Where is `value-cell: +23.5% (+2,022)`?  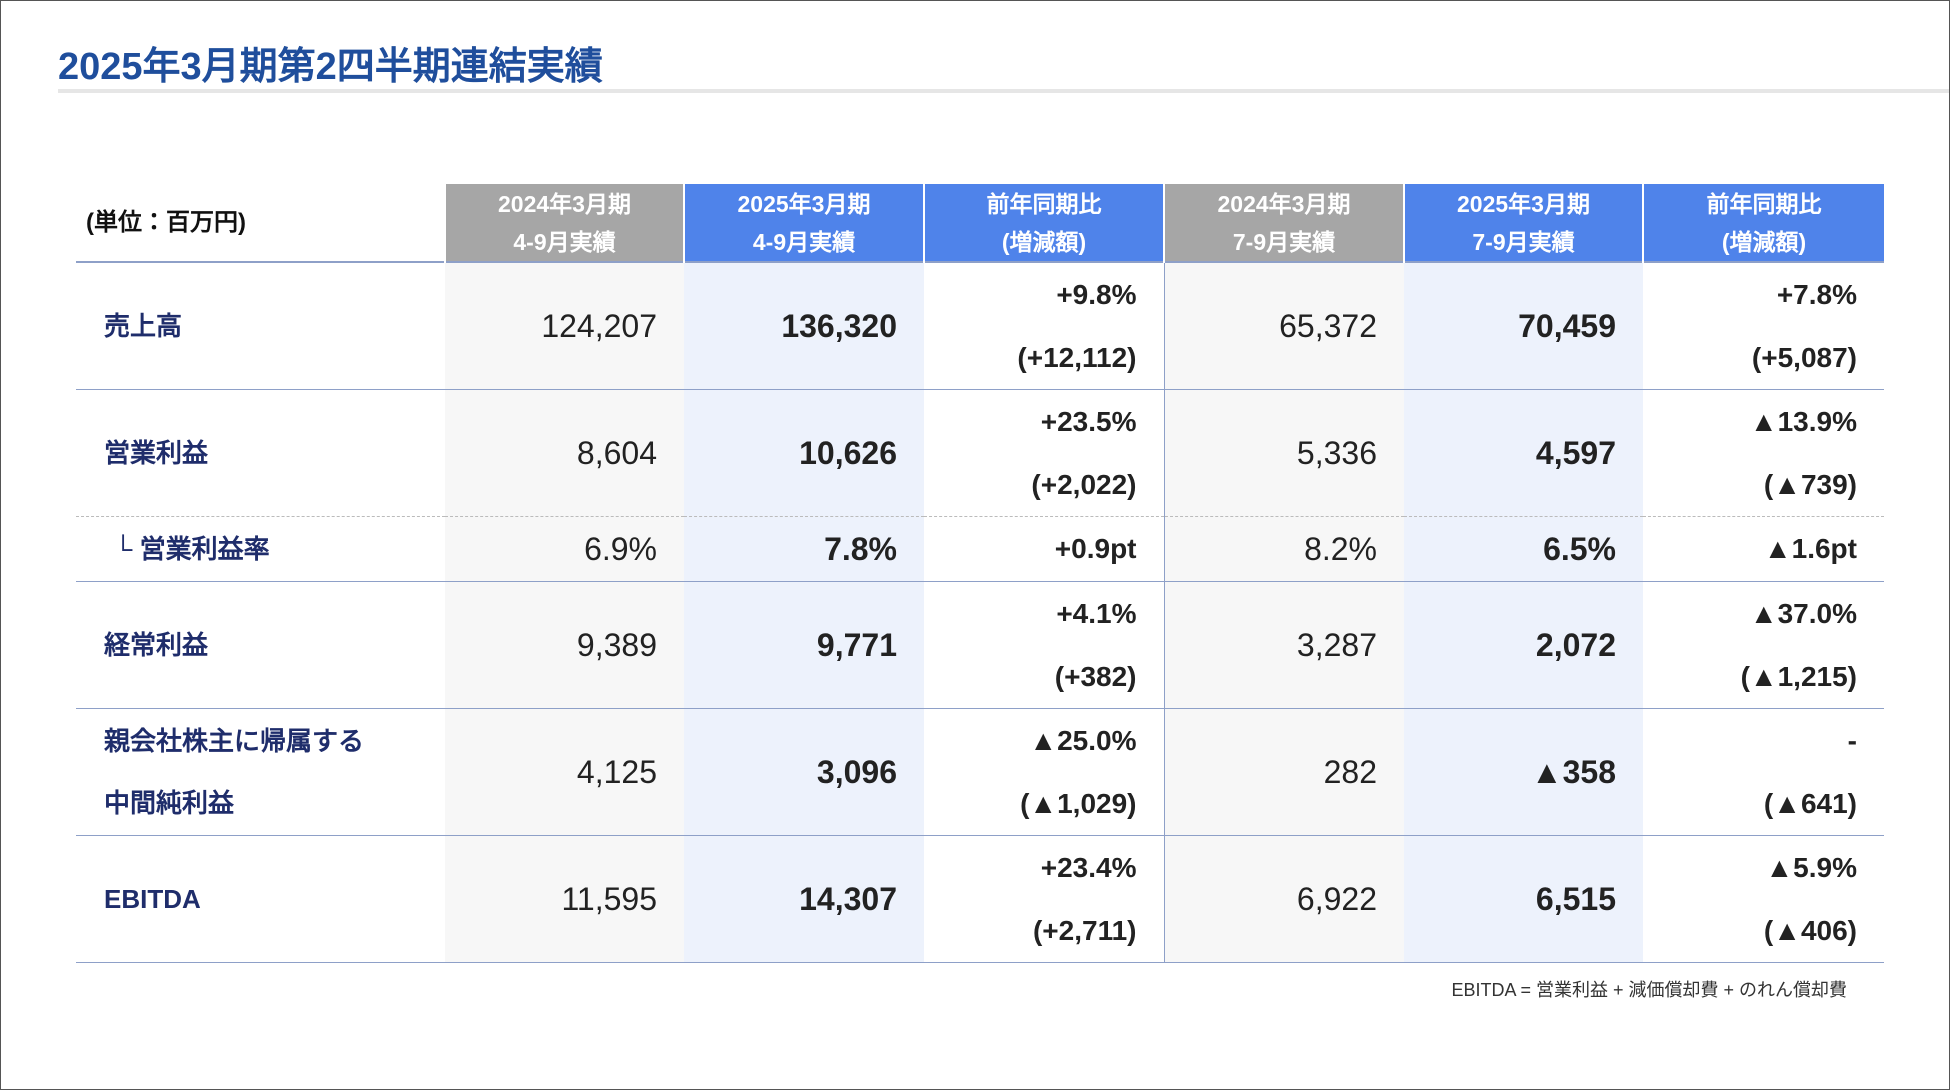
value-cell: +23.5% (+2,022) is located at coordinates (1044, 453).